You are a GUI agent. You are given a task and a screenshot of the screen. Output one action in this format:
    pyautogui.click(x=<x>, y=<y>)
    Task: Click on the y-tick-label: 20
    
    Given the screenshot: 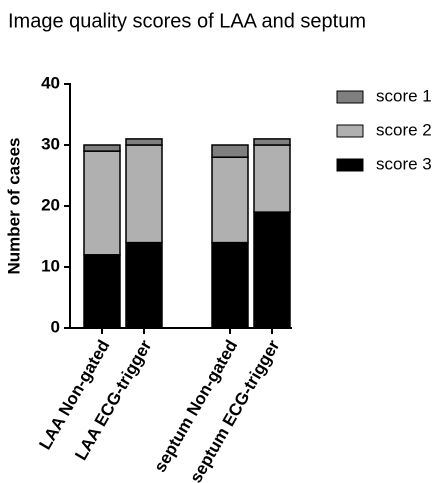 What is the action you would take?
    pyautogui.click(x=50, y=204)
    